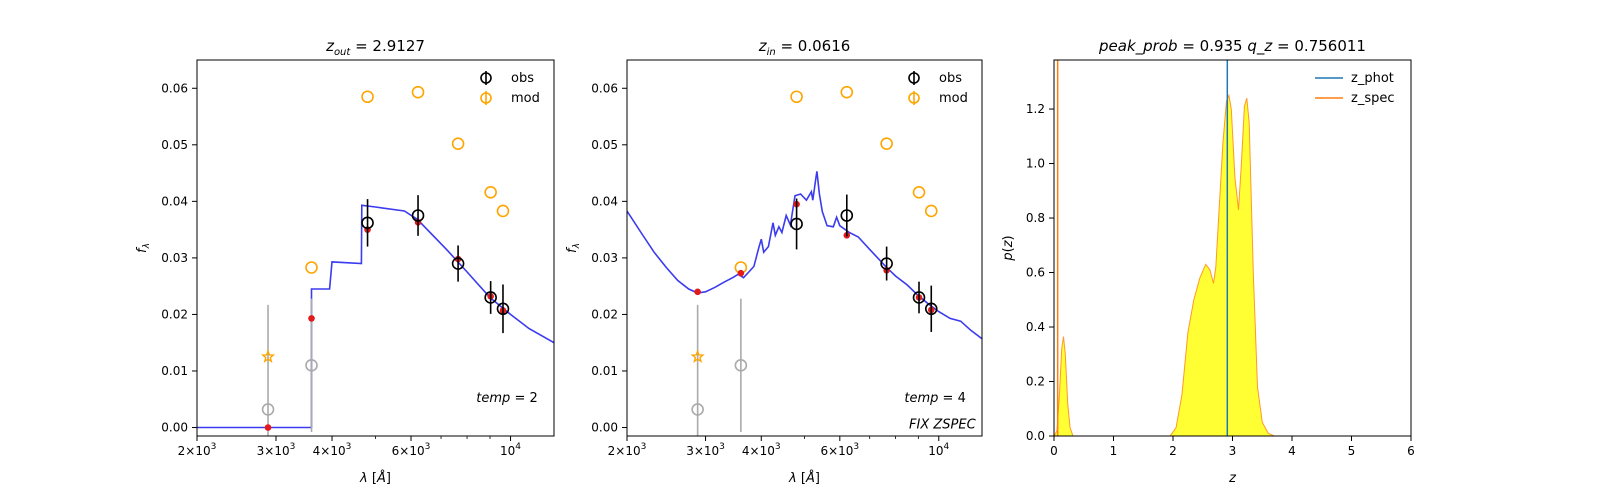 The image size is (1600, 500). Describe the element at coordinates (1373, 98) in the screenshot. I see `legend-label: z_spec` at that location.